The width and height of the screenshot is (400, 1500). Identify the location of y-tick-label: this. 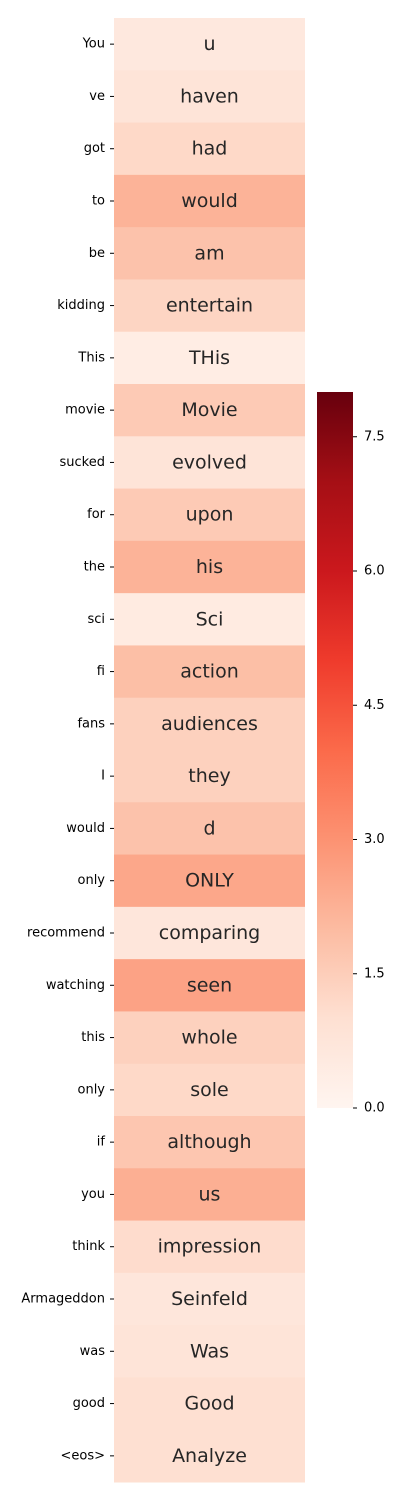
(93, 1037).